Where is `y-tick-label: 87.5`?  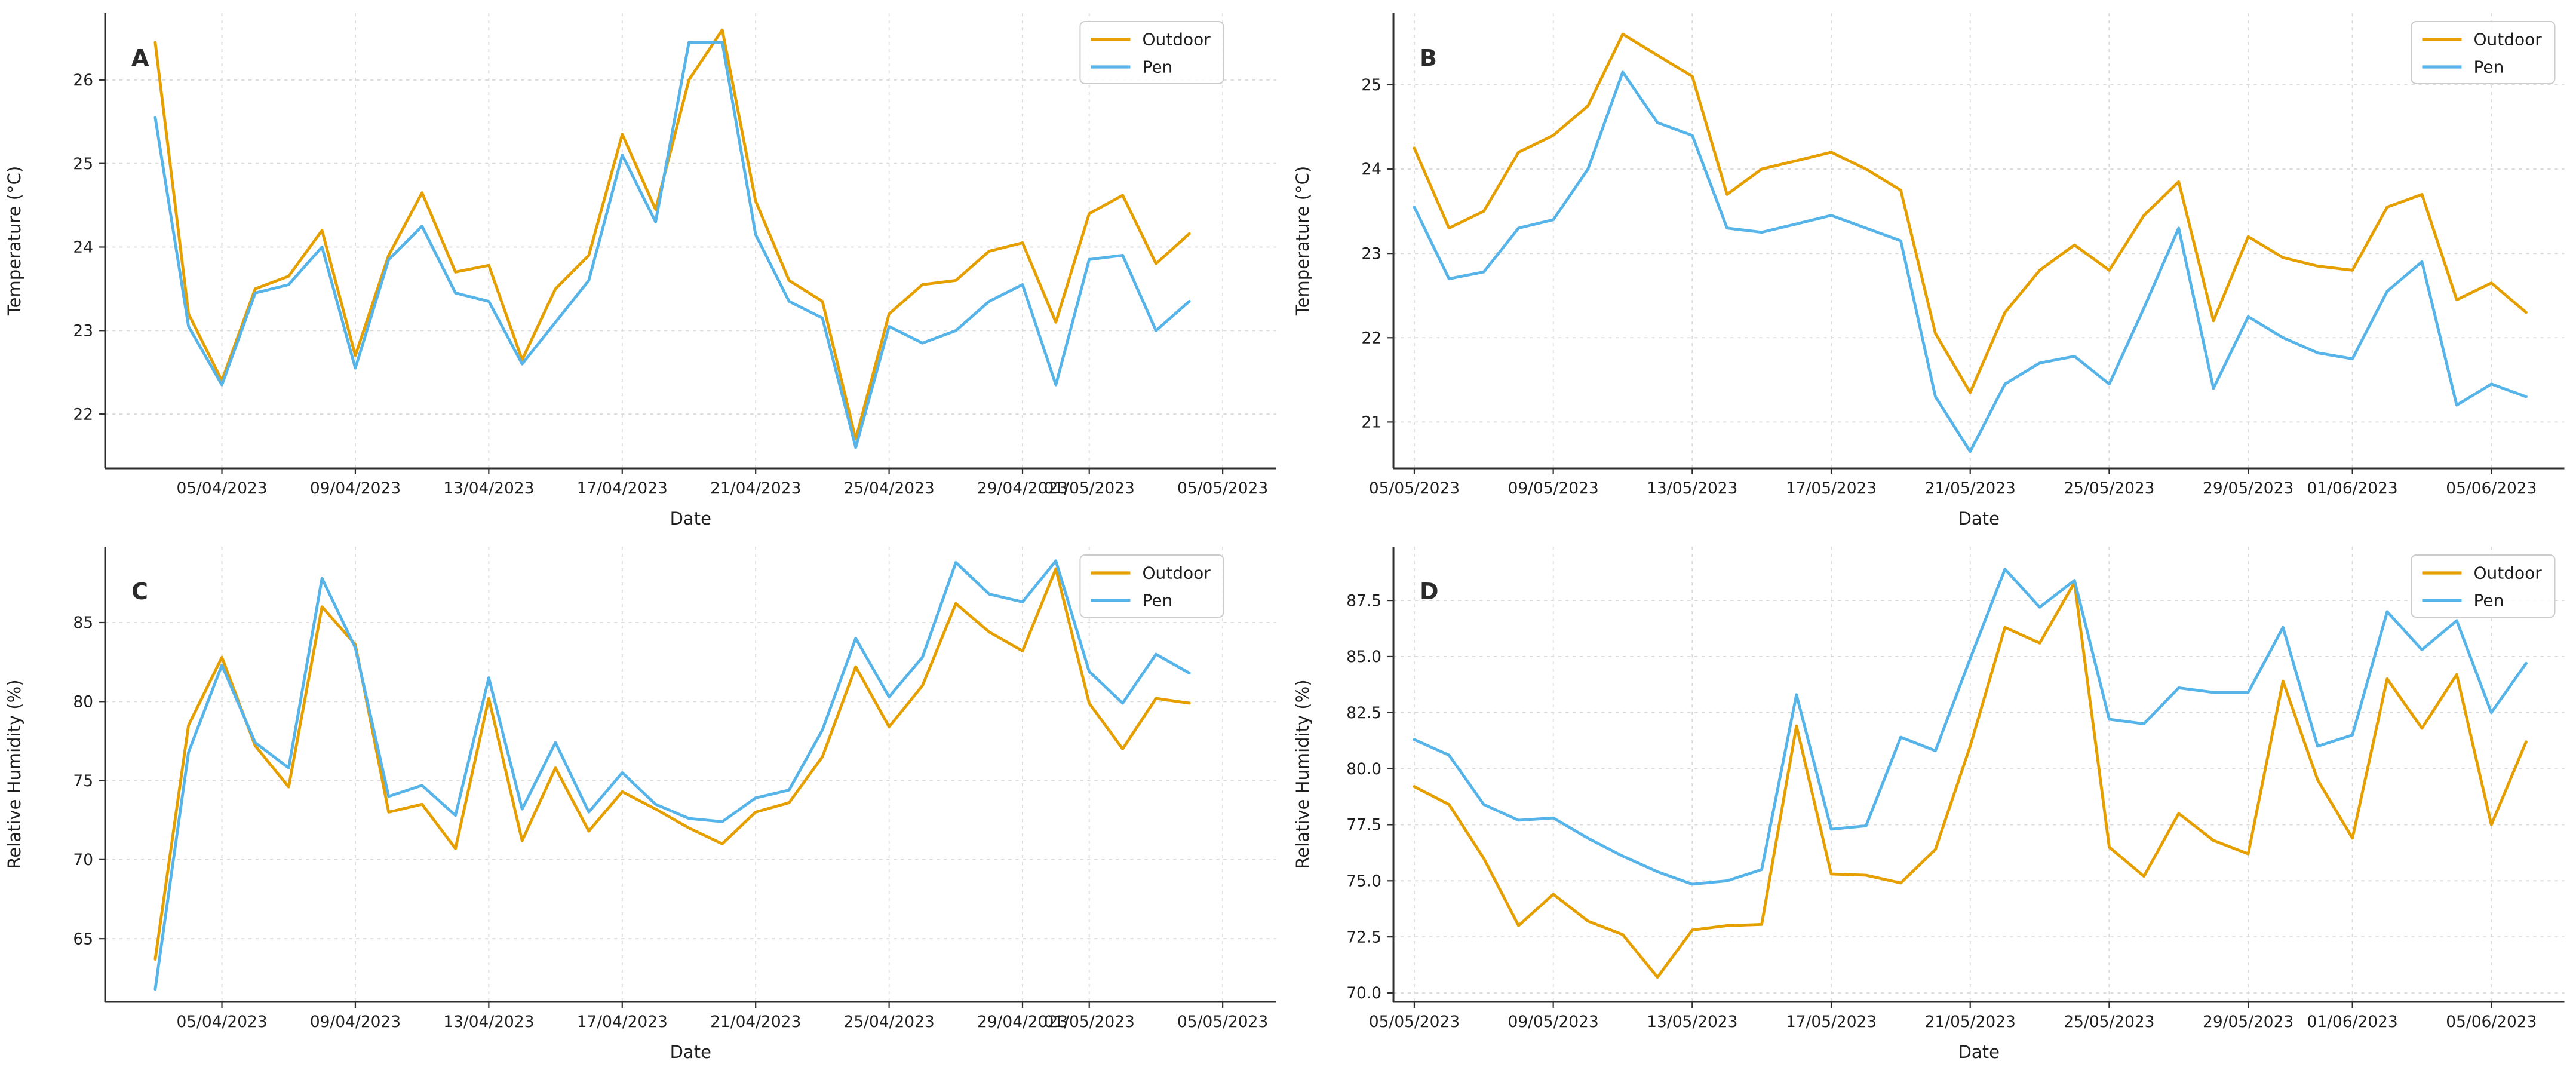
y-tick-label: 87.5 is located at coordinates (1363, 600).